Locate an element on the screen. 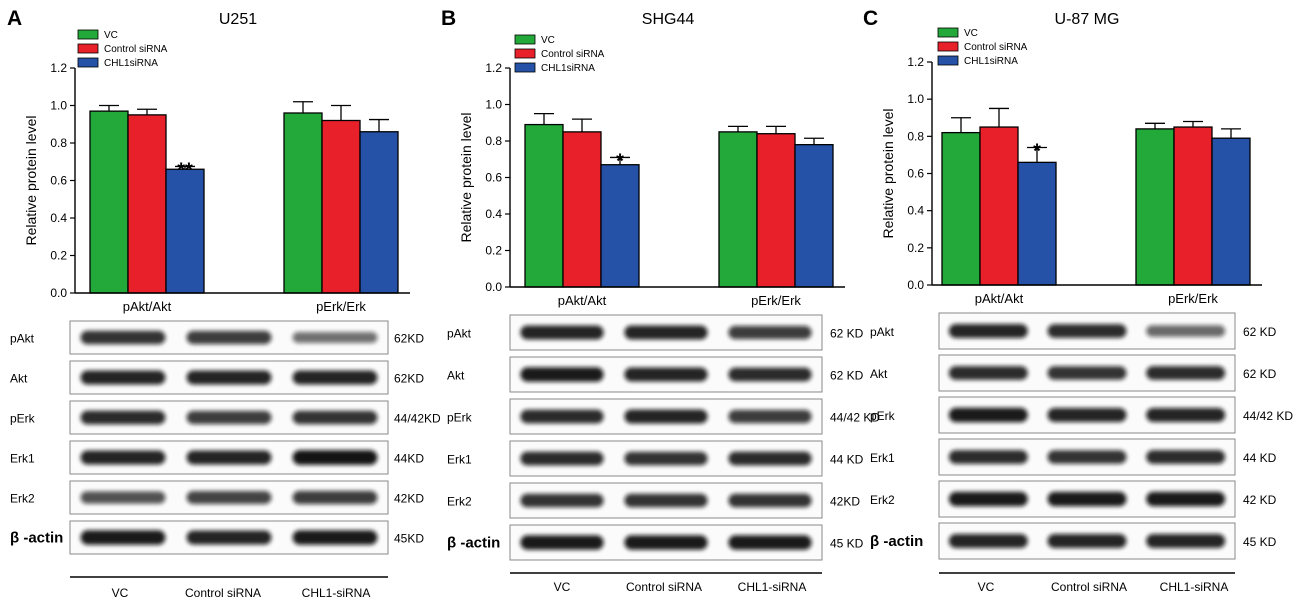 Image resolution: width=1300 pixels, height=606 pixels. molecular-weight-label: 62KD is located at coordinates (409, 339).